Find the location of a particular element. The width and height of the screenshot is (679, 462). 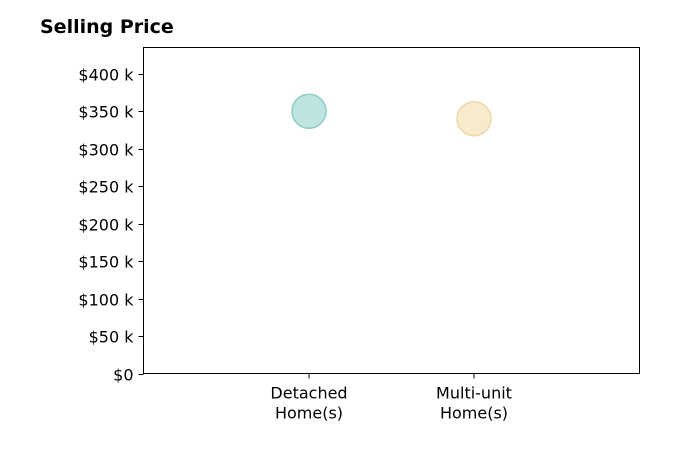

y-tick-label: $200 k is located at coordinates (106, 225).